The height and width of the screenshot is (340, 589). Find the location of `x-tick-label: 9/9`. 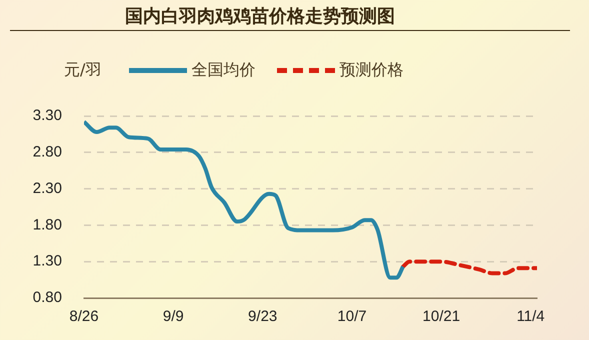

x-tick-label: 9/9 is located at coordinates (173, 317).